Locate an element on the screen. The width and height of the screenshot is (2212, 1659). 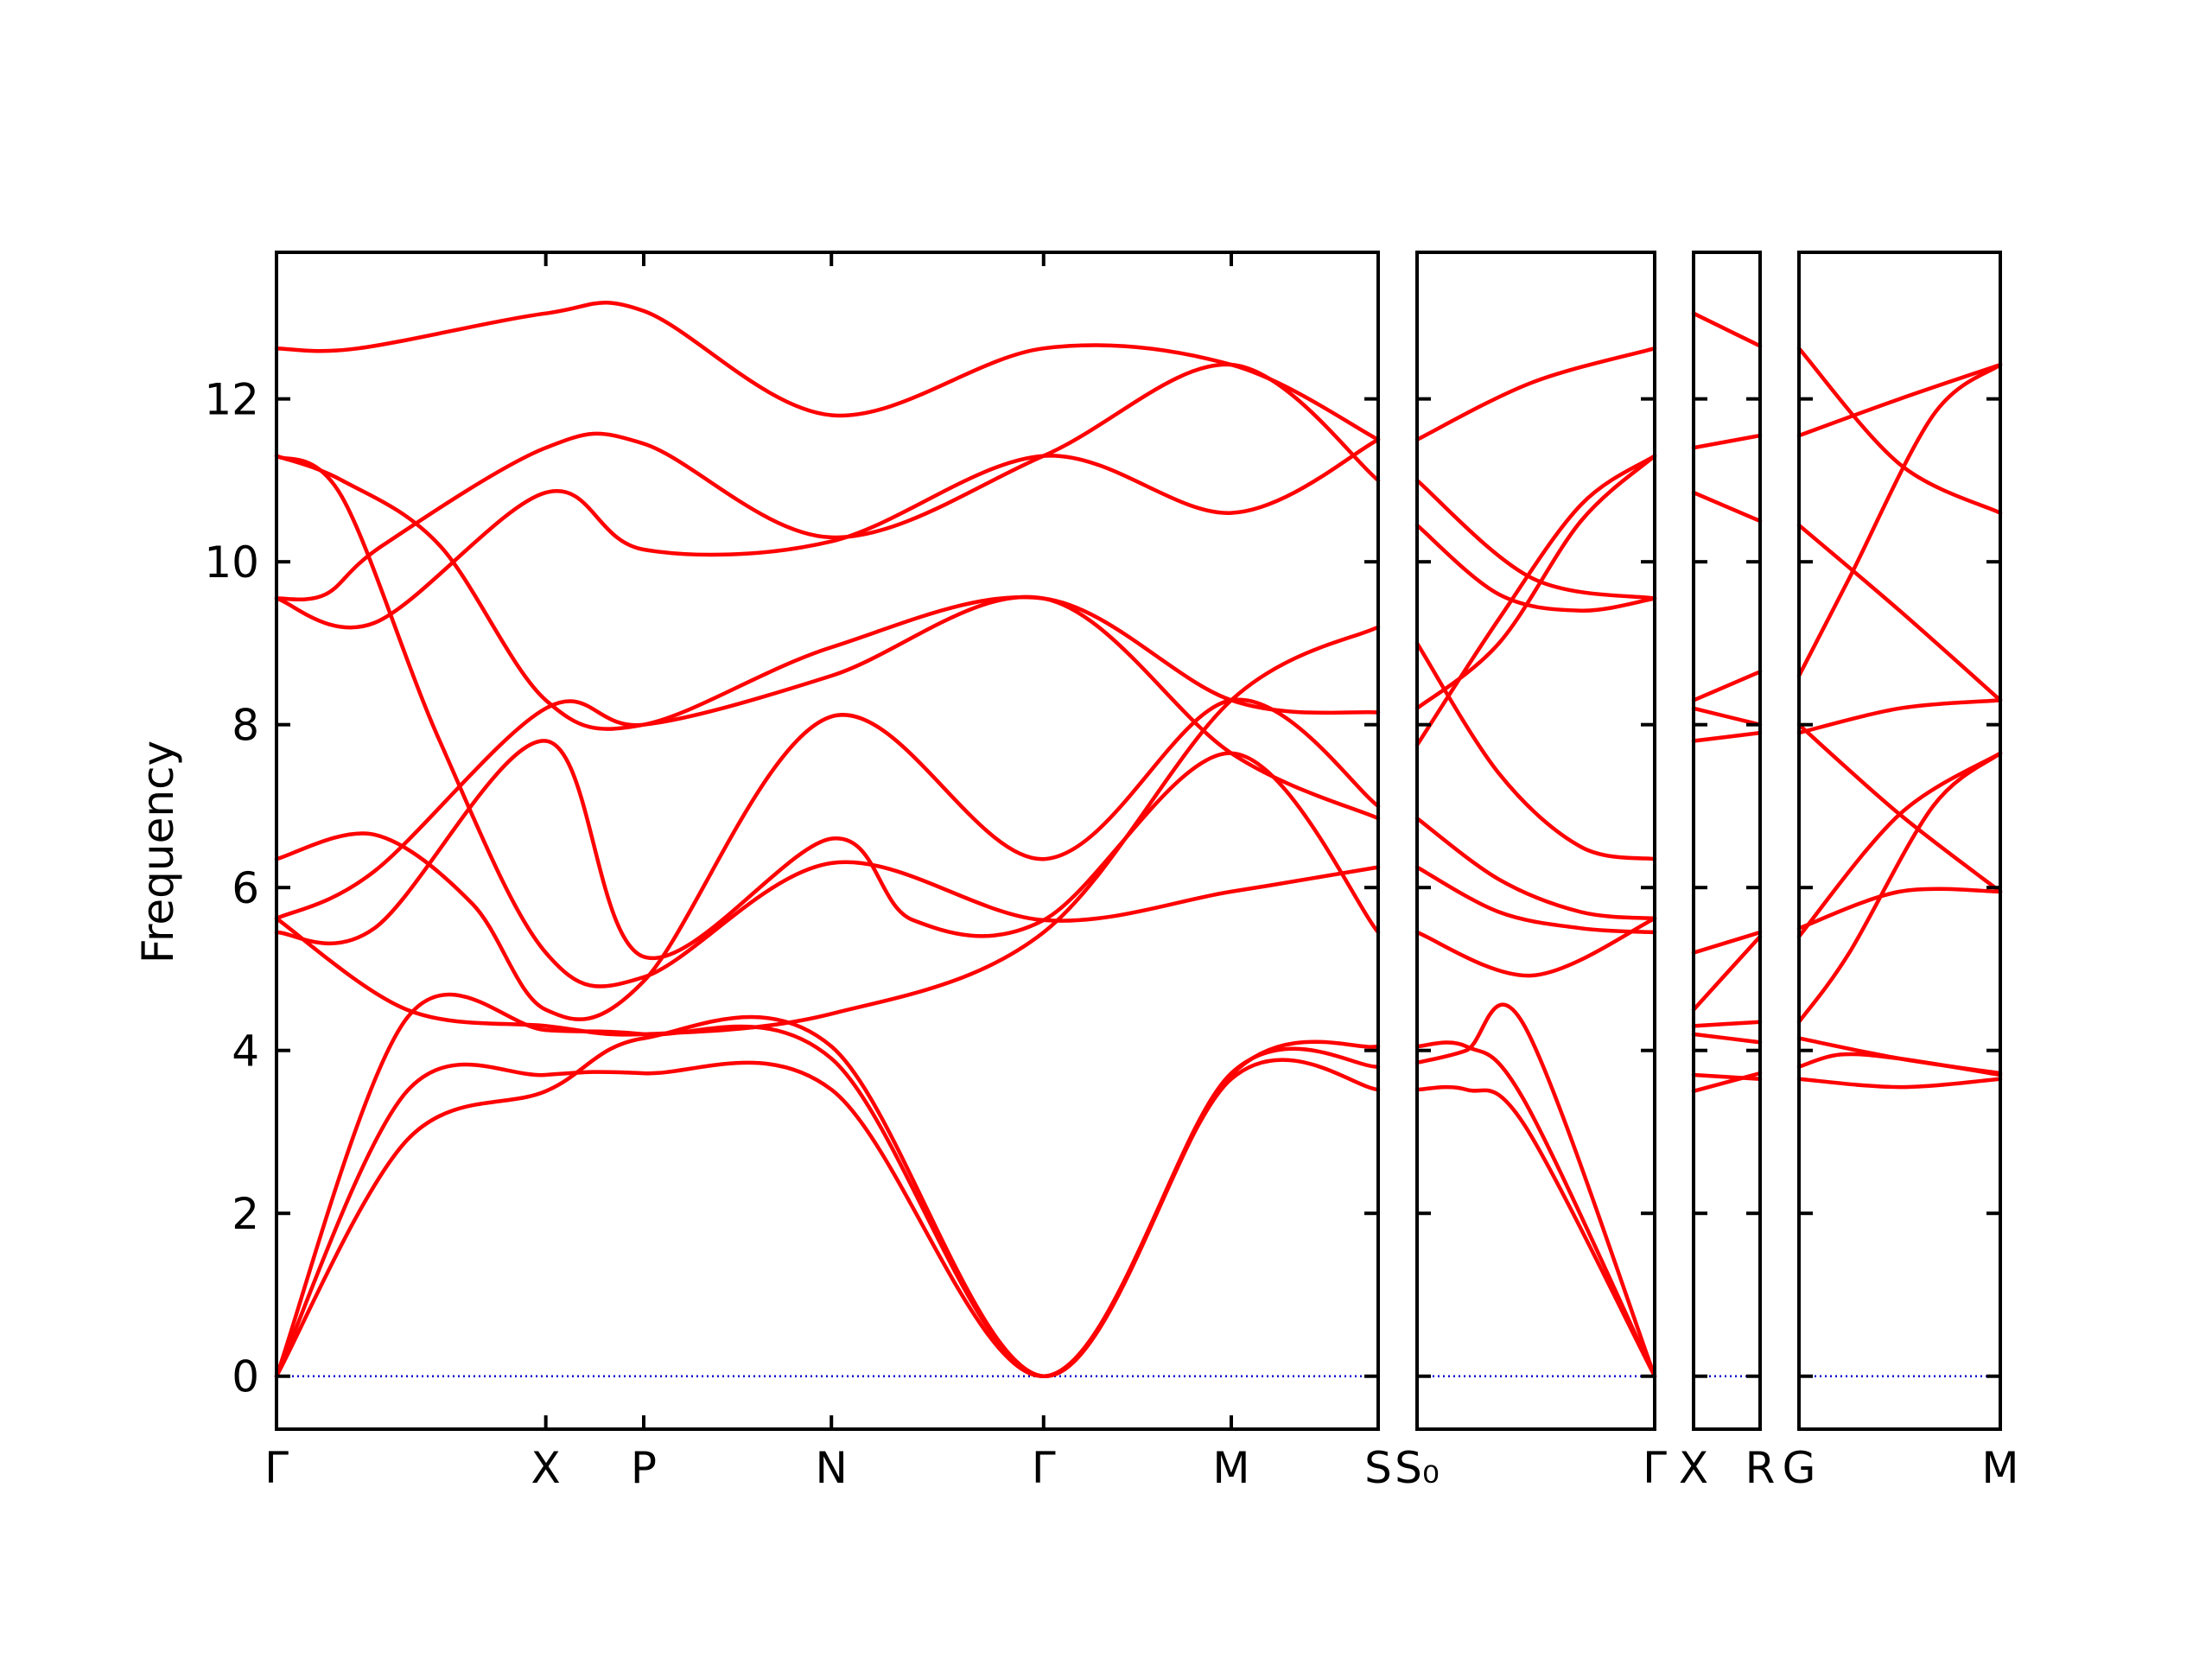
y-tick-label: 12 is located at coordinates (232, 400).